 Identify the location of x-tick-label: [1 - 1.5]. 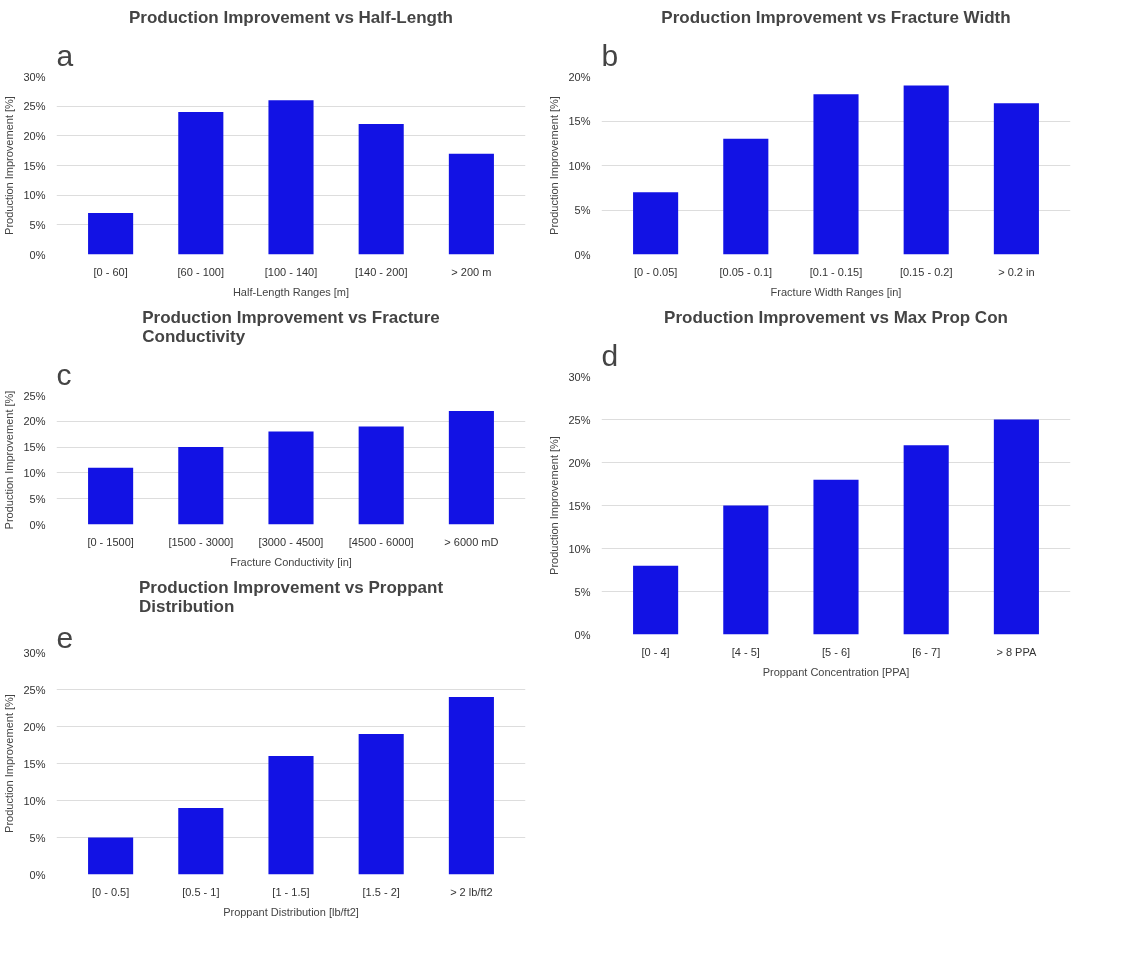
(291, 891).